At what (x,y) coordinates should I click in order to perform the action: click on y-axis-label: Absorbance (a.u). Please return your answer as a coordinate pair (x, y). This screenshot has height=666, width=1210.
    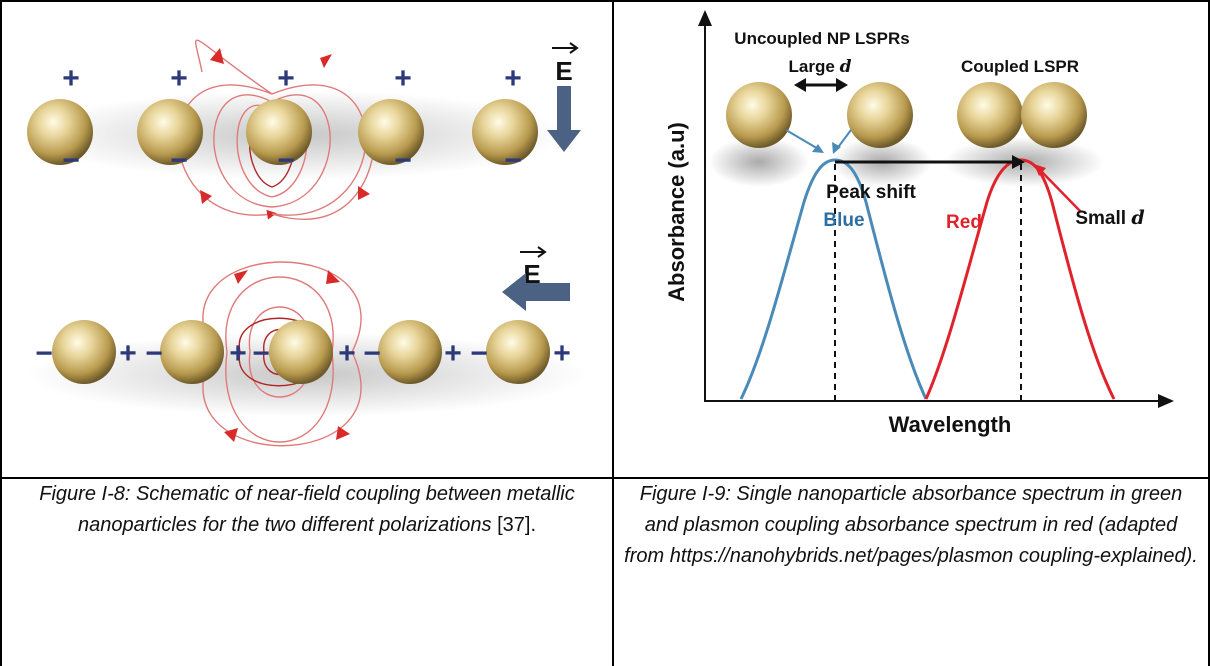
    Looking at the image, I should click on (676, 212).